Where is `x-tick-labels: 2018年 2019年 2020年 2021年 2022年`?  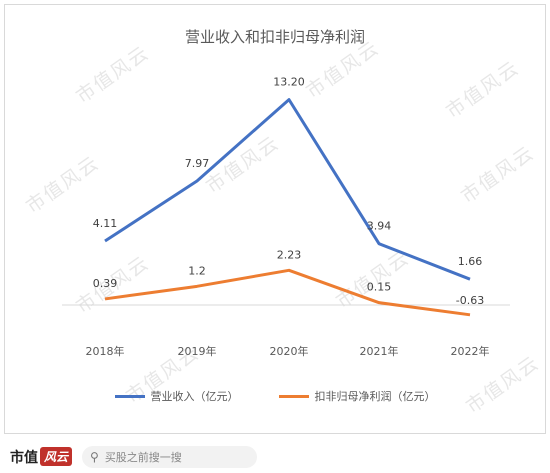
x-tick-labels: 2018年 2019年 2020年 2021年 2022年 is located at coordinates (288, 351).